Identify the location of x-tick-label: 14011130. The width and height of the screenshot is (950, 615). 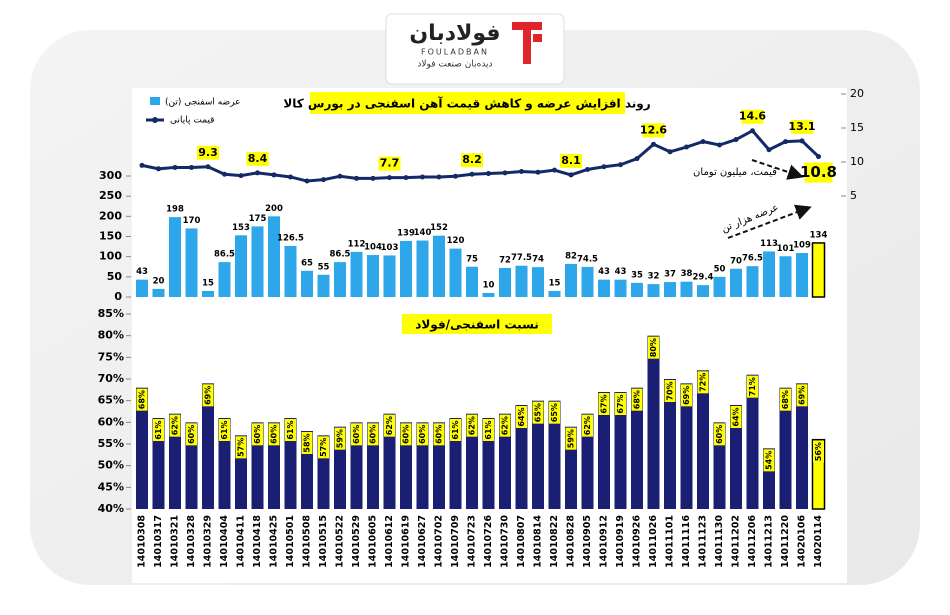
(719, 541).